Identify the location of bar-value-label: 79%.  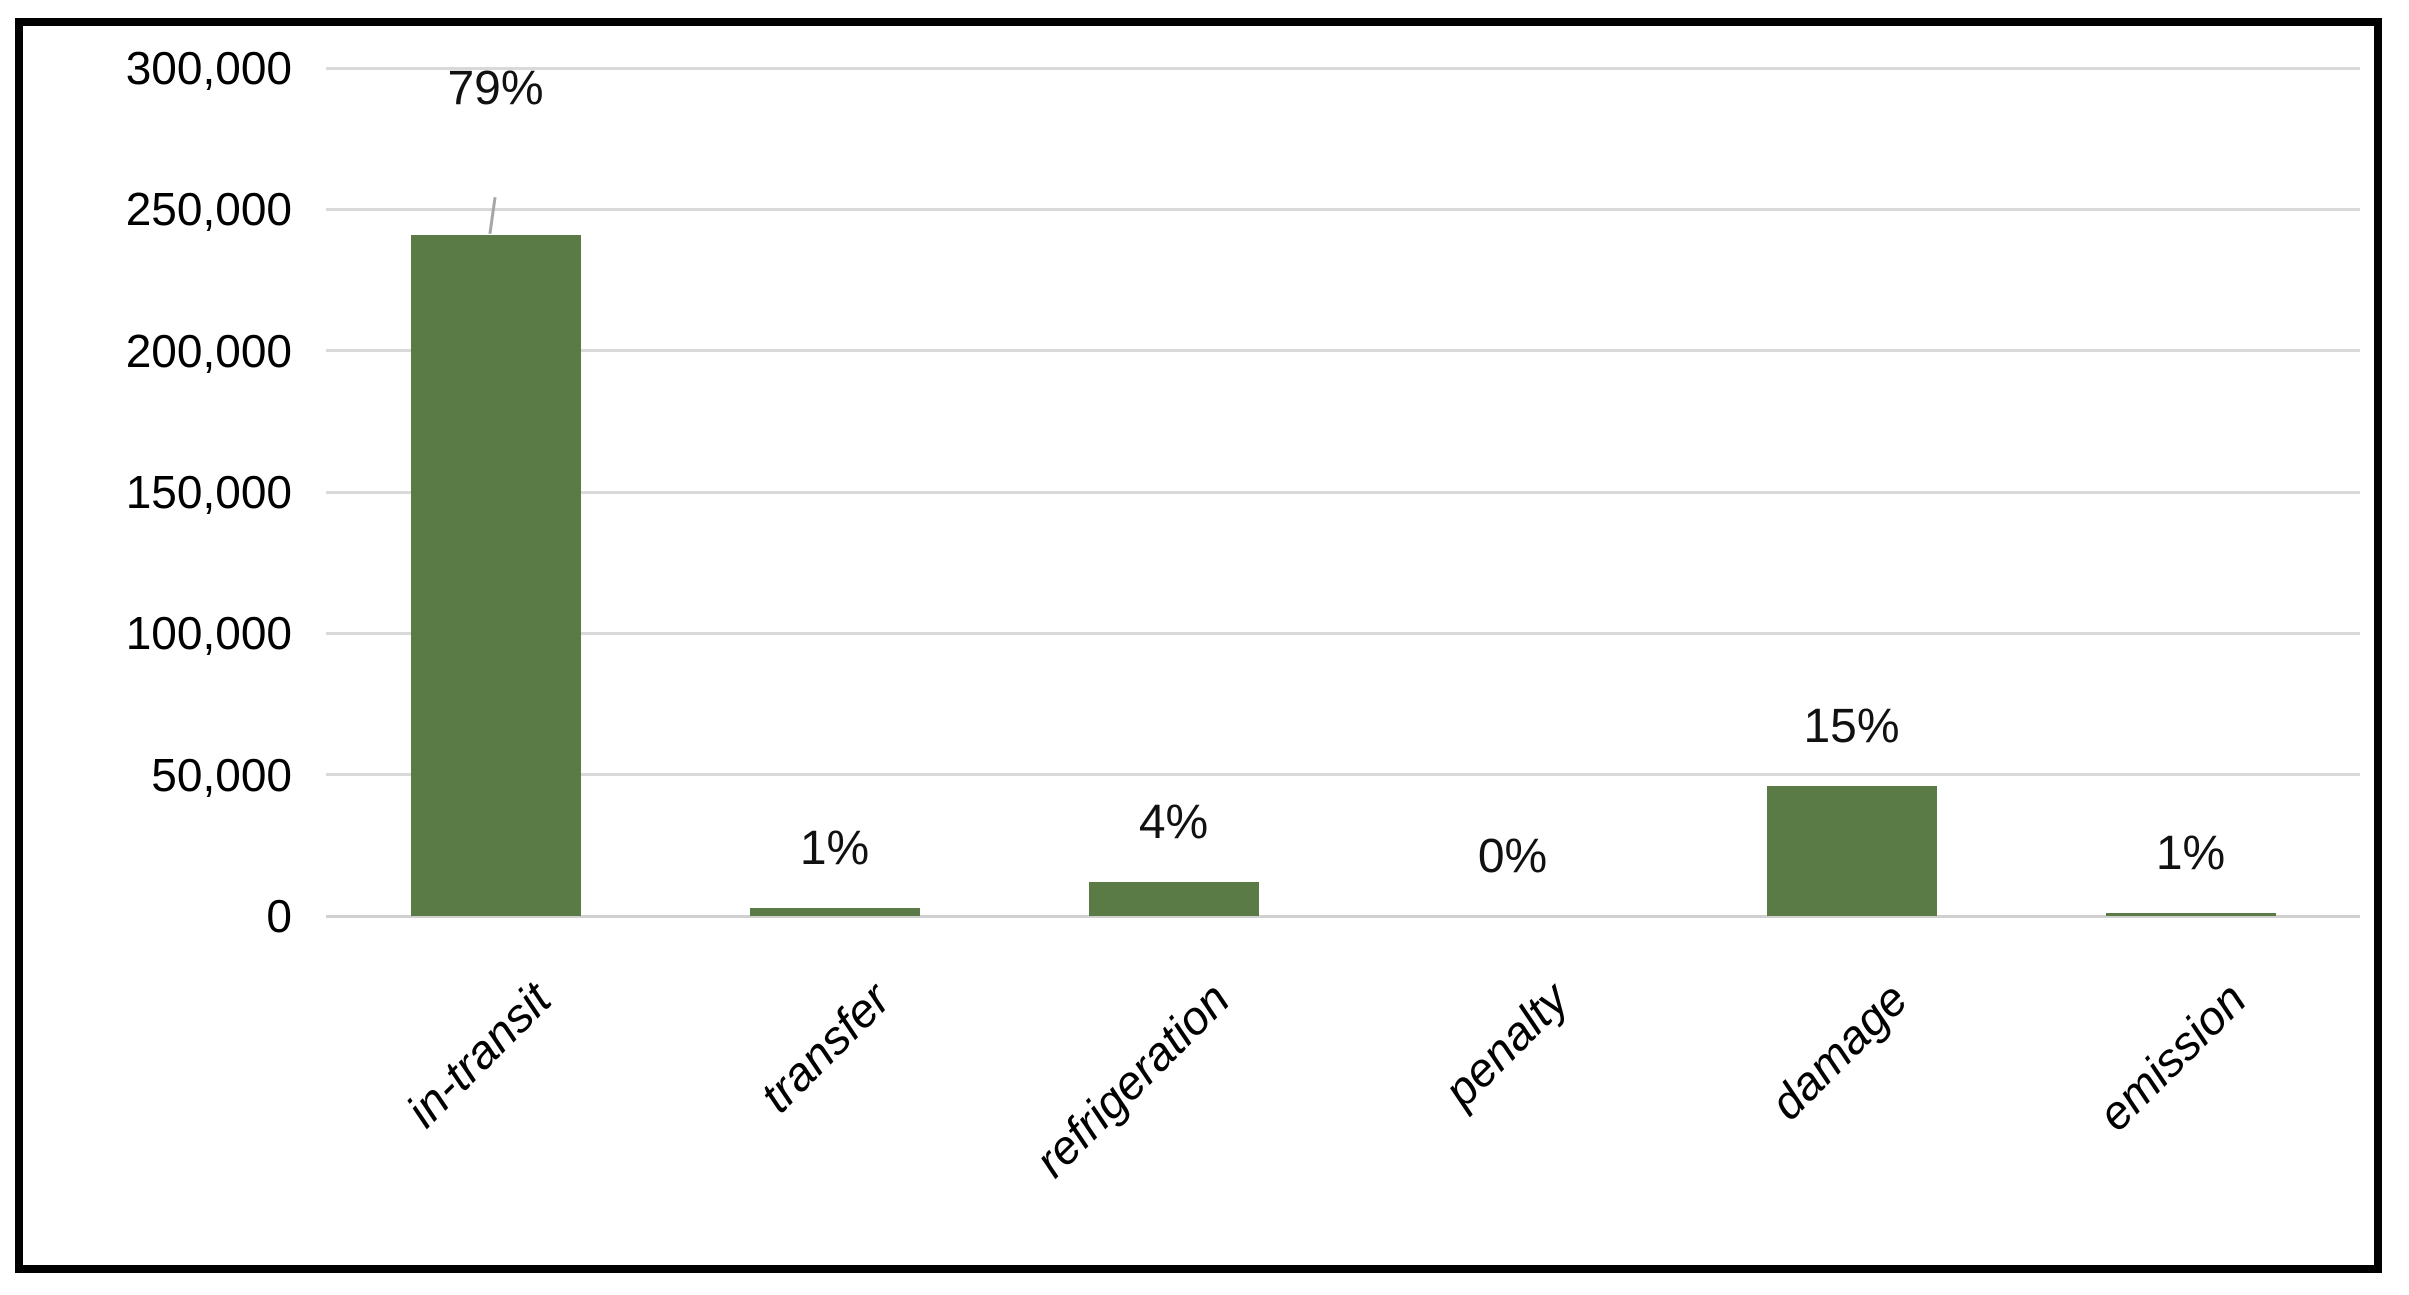
(495, 88).